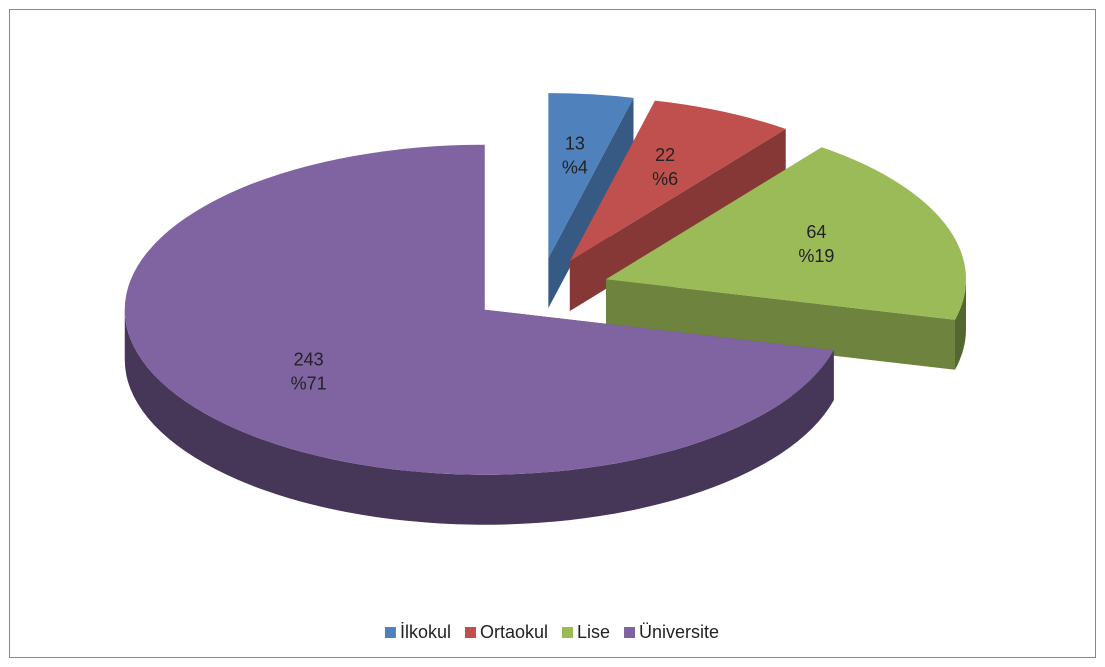  I want to click on legend-label: Lise, so click(593, 632).